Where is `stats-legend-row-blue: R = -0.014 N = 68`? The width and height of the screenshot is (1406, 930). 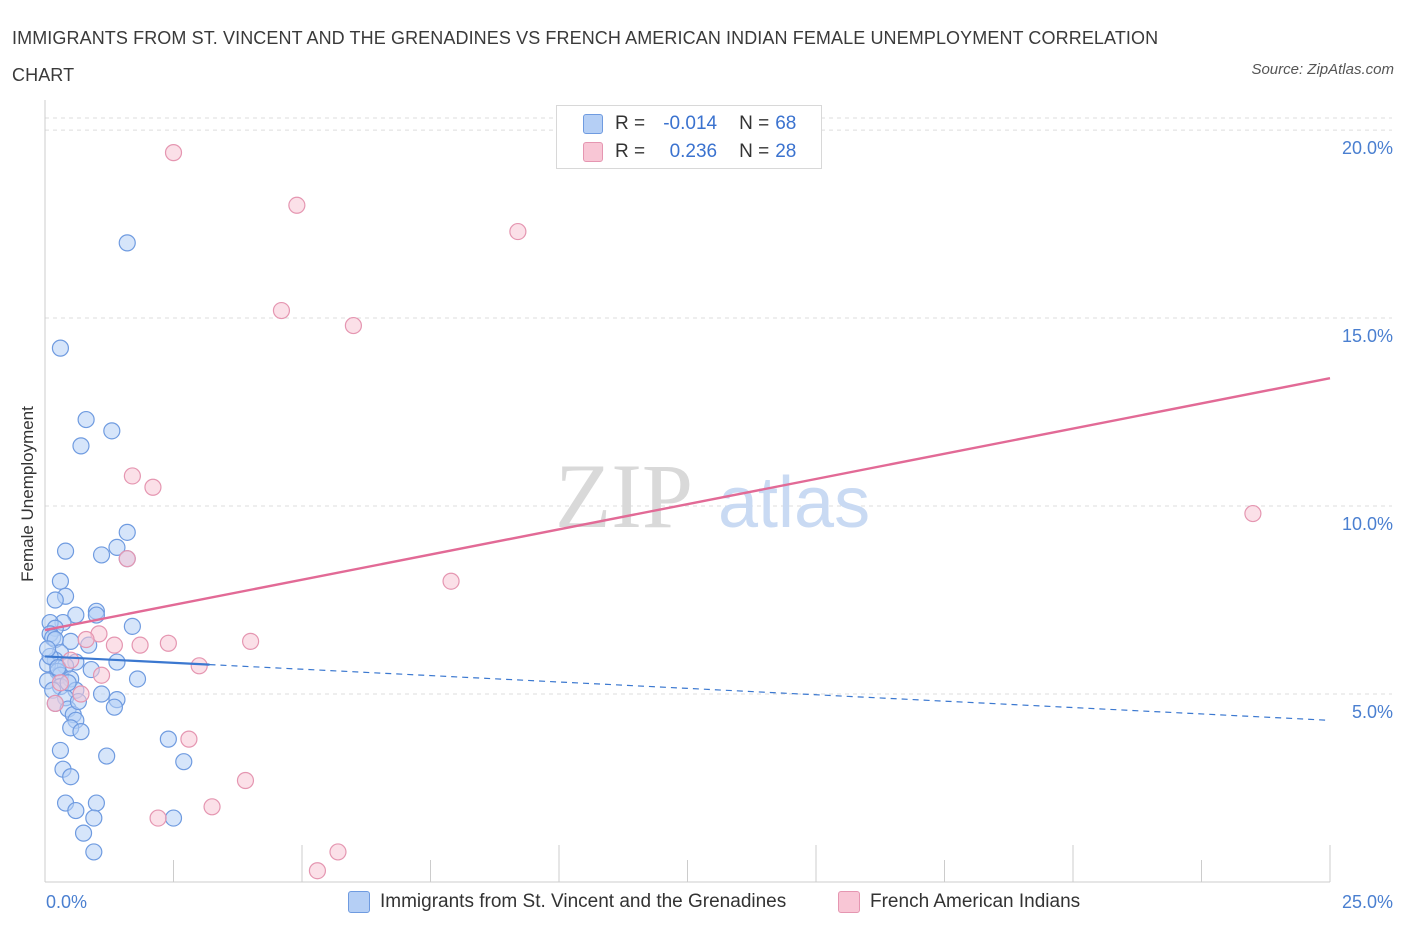
stats-legend-row-blue: R = -0.014 N = 68 is located at coordinates (689, 124).